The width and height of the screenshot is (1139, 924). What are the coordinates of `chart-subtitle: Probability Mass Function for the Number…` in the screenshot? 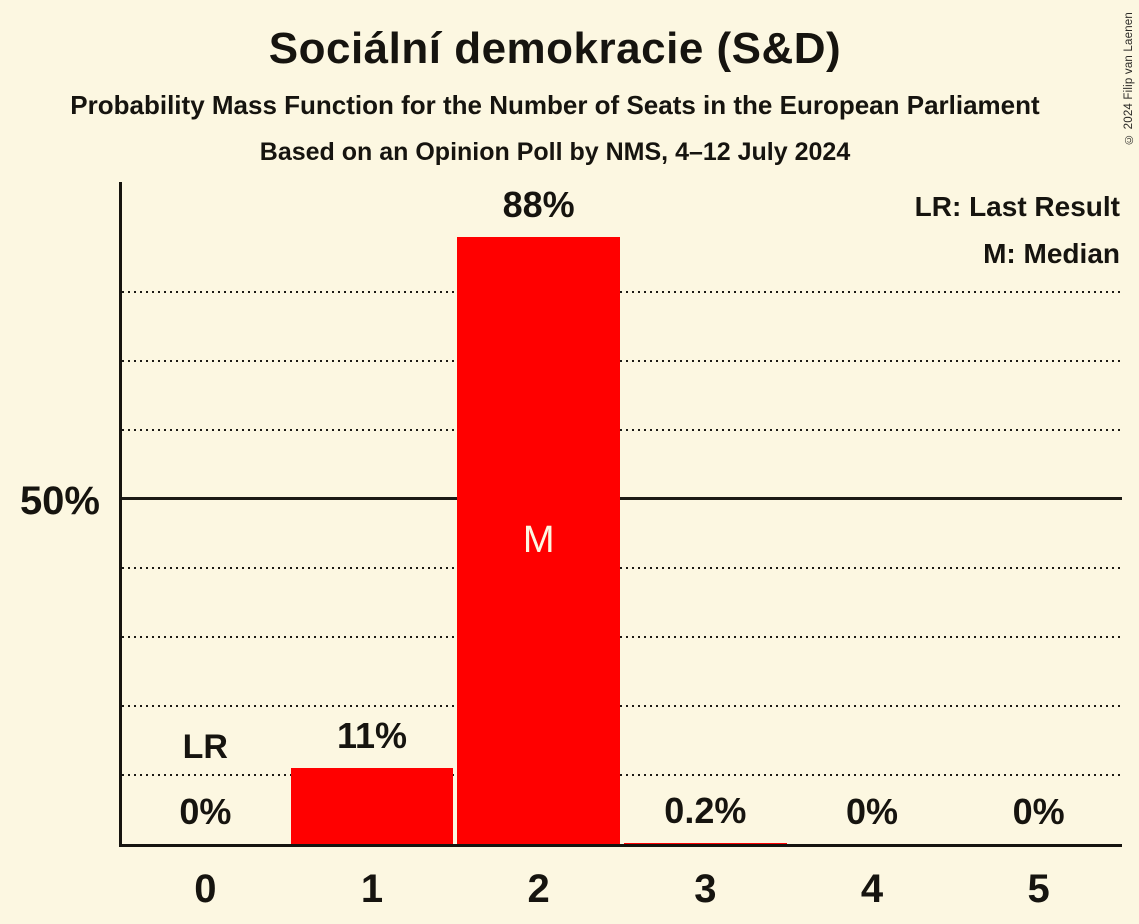 It's located at (555, 105).